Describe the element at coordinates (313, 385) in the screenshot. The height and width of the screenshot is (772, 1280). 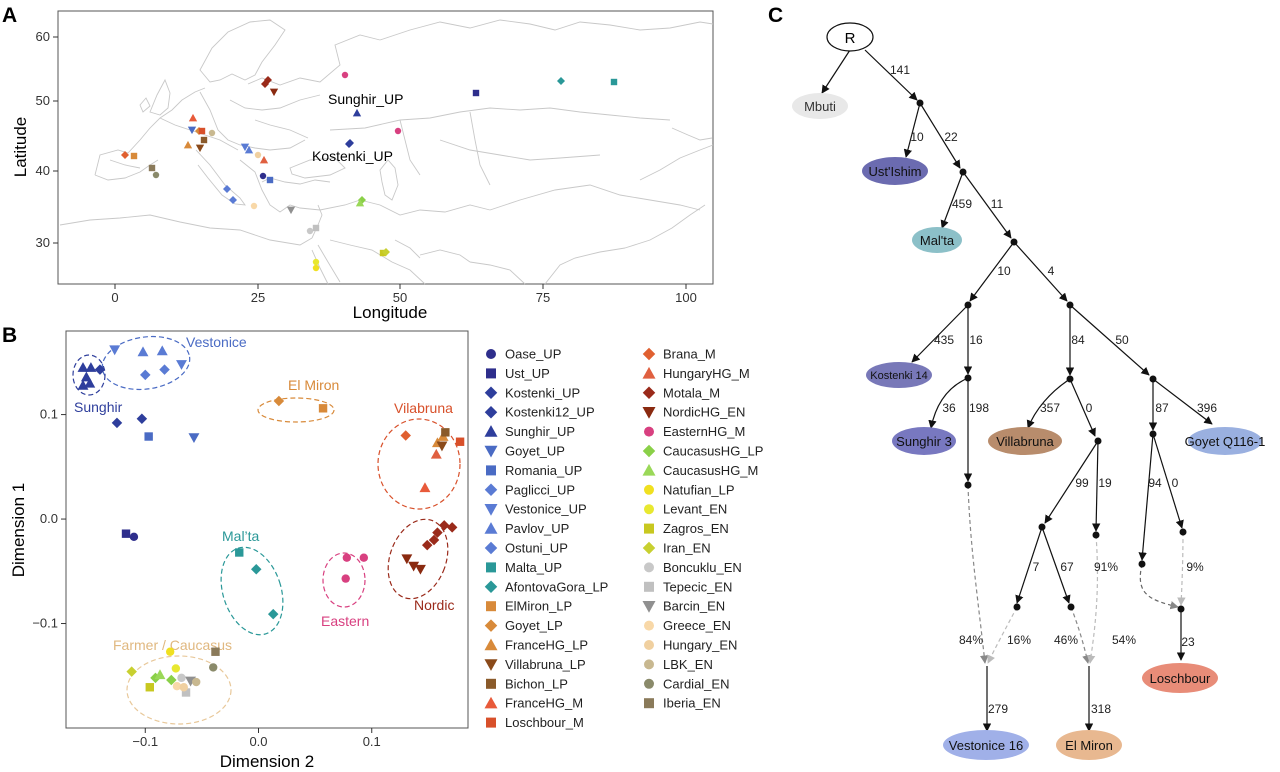
I see `cluster-label: El Miron` at that location.